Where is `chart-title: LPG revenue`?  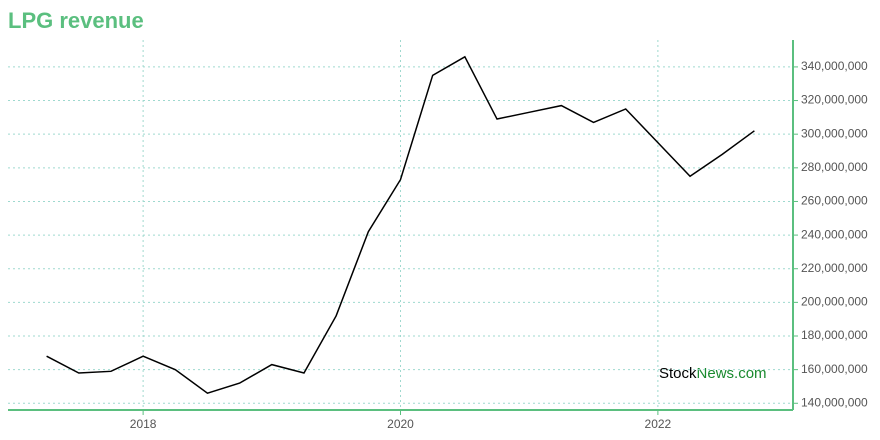
chart-title: LPG revenue is located at coordinates (76, 20).